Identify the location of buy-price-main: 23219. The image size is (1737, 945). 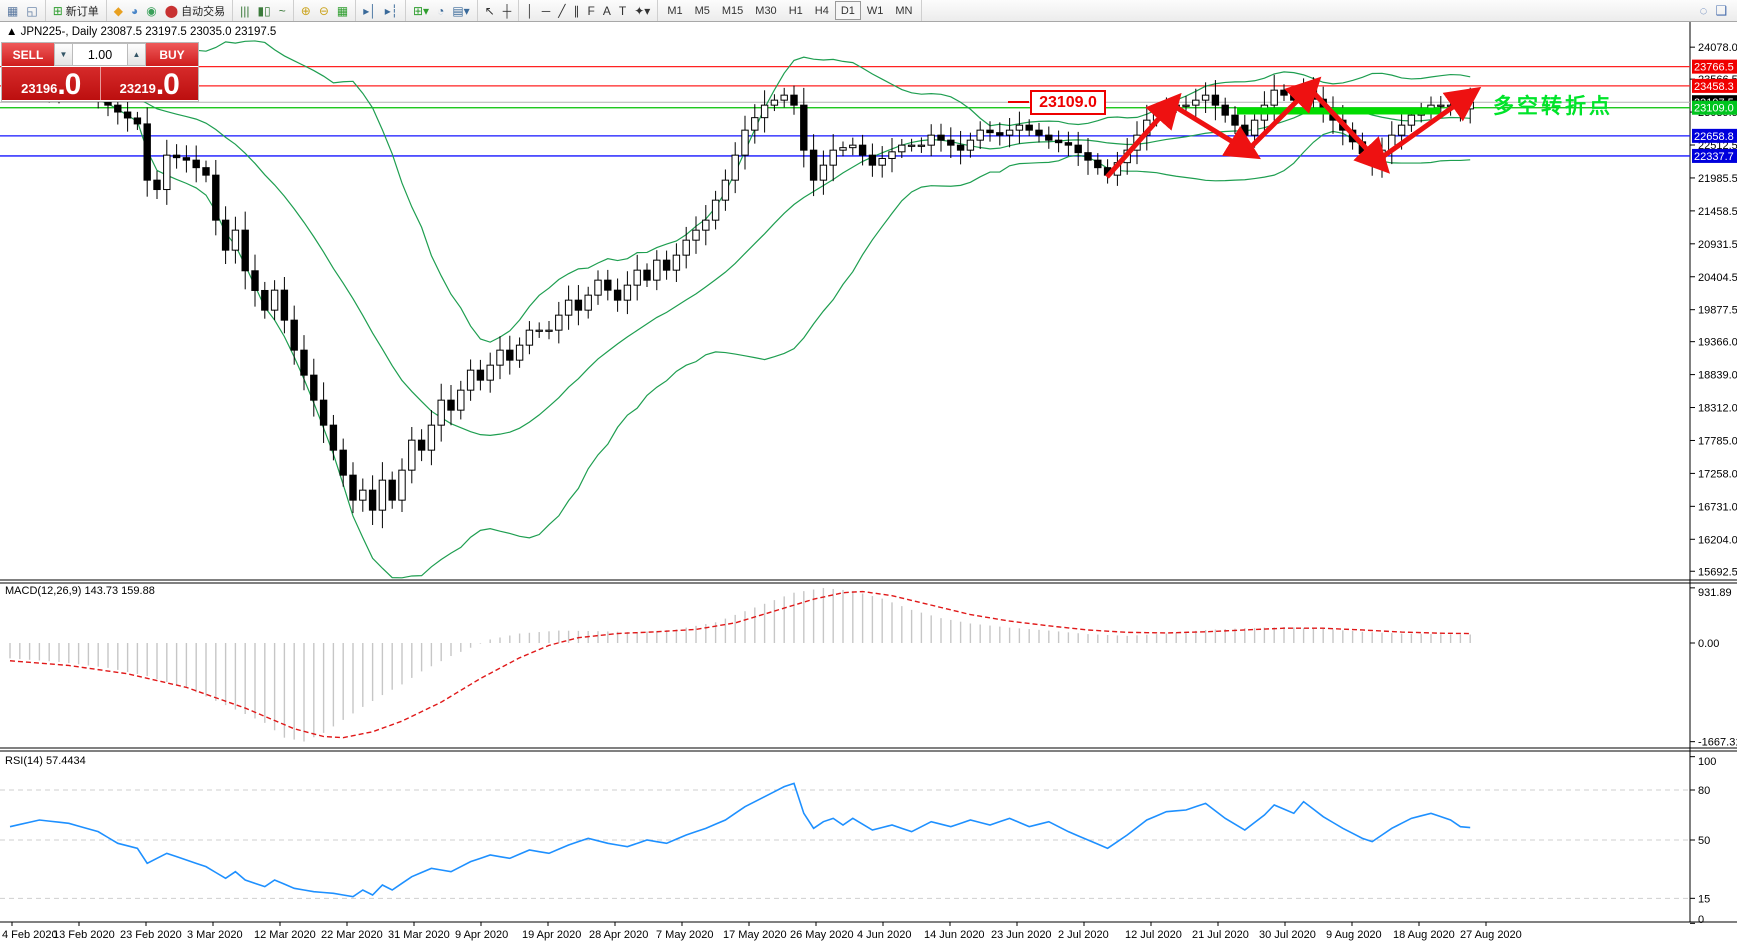
(137, 88).